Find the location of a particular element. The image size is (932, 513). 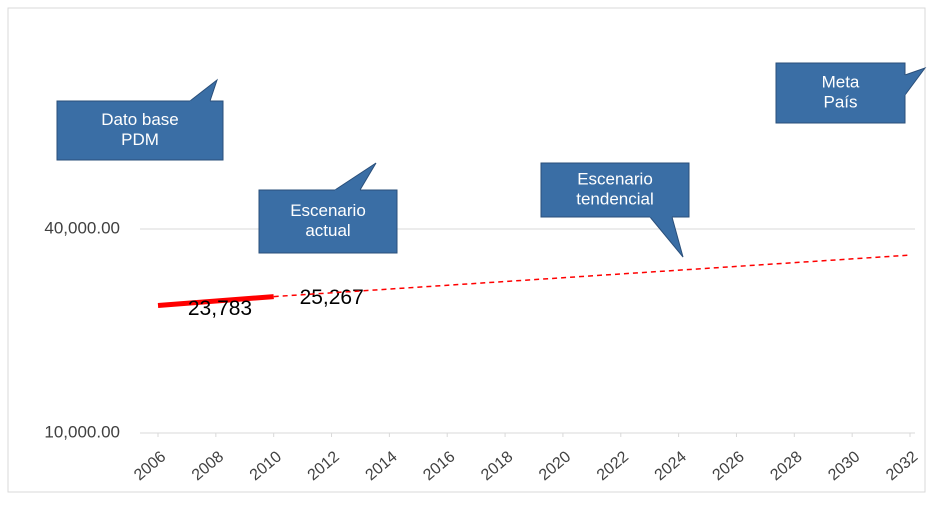

data-label: 25,267 is located at coordinates (332, 297).